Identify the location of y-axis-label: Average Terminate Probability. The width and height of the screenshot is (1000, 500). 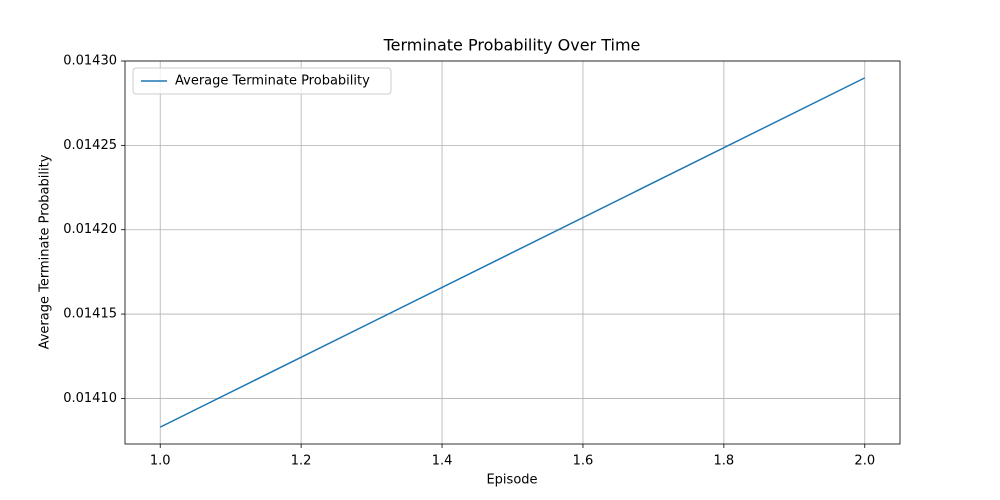
(45, 251).